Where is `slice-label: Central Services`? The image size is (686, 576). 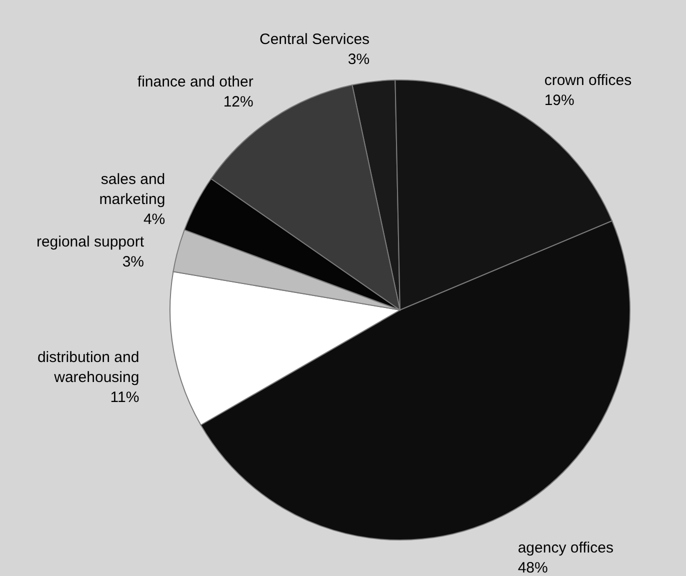
slice-label: Central Services is located at coordinates (314, 39).